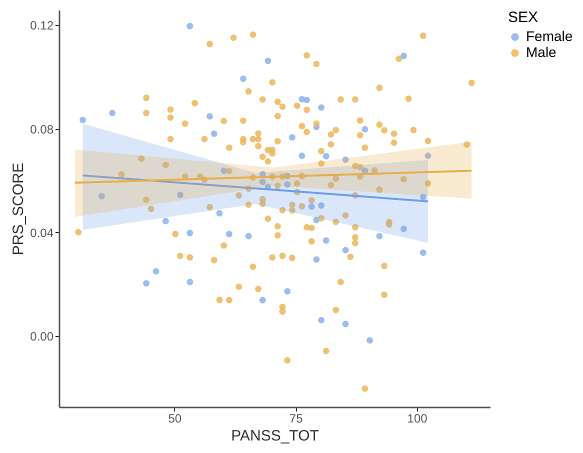  What do you see at coordinates (42, 233) in the screenshot?
I see `y-tick-label: 0.04` at bounding box center [42, 233].